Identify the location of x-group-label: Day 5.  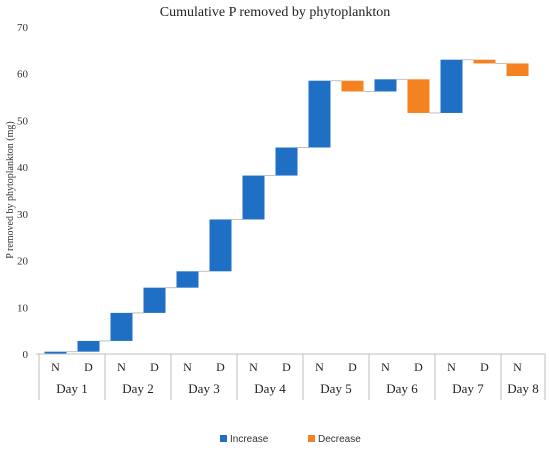
(335, 388).